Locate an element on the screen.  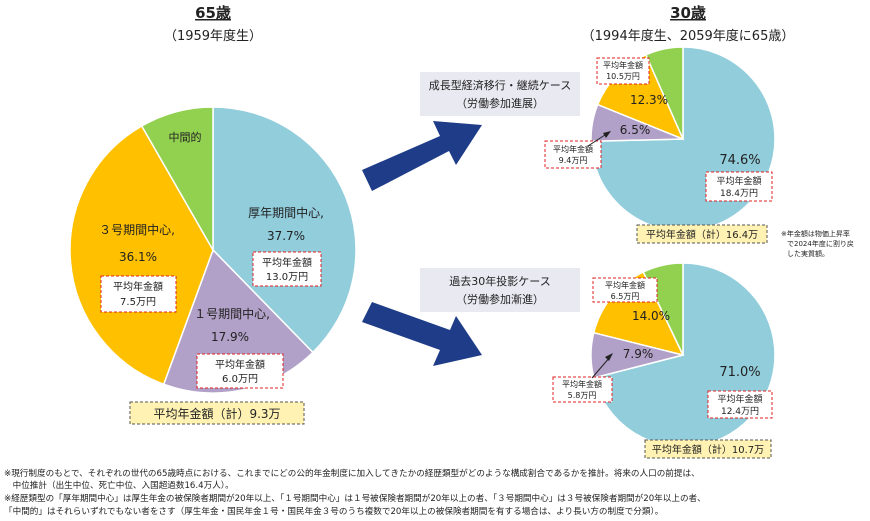
benefit-box-ichigou-past is located at coordinates (582, 389).